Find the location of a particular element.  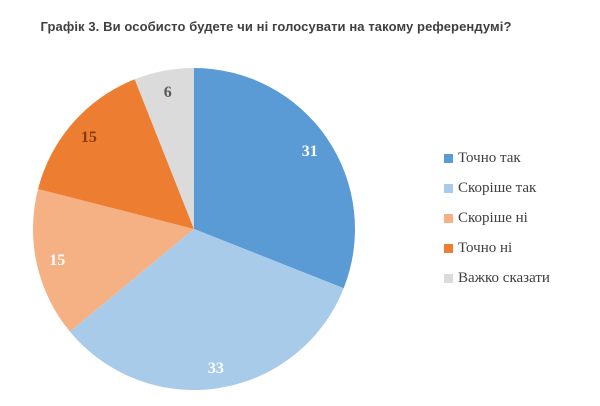

legend-label: Скоріше ні is located at coordinates (493, 217).